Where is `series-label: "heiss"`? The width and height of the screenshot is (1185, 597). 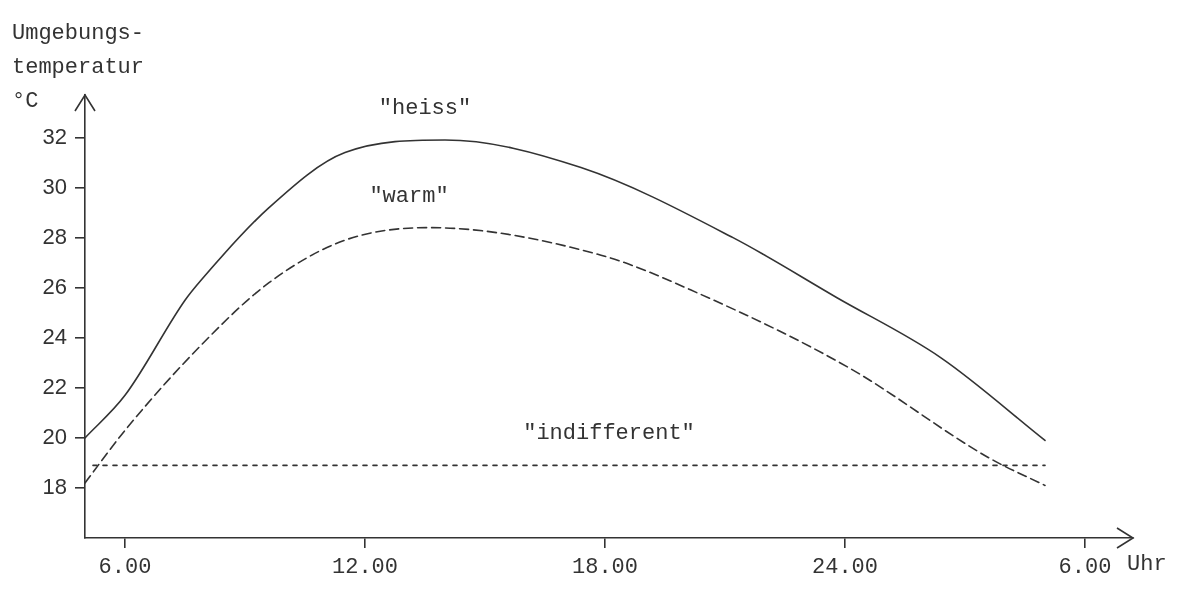 series-label: "heiss" is located at coordinates (425, 109).